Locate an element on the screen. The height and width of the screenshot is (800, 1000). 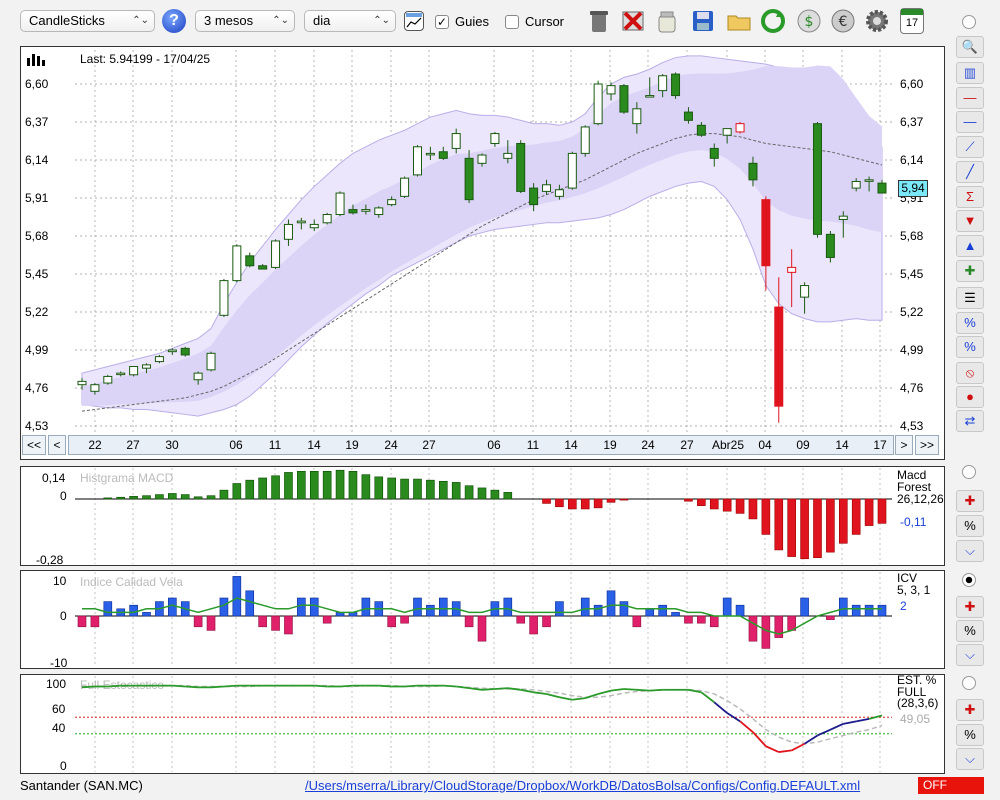
nav-last-button: >> is located at coordinates (927, 445).